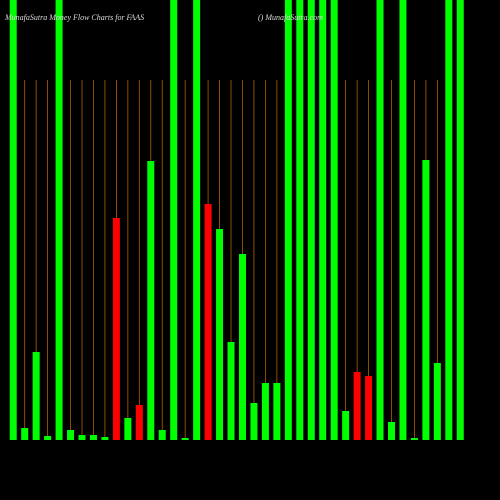 The width and height of the screenshot is (500, 500). I want to click on chart-title: MunafaSutra Money Flow Charts for FAAS, so click(74, 17).